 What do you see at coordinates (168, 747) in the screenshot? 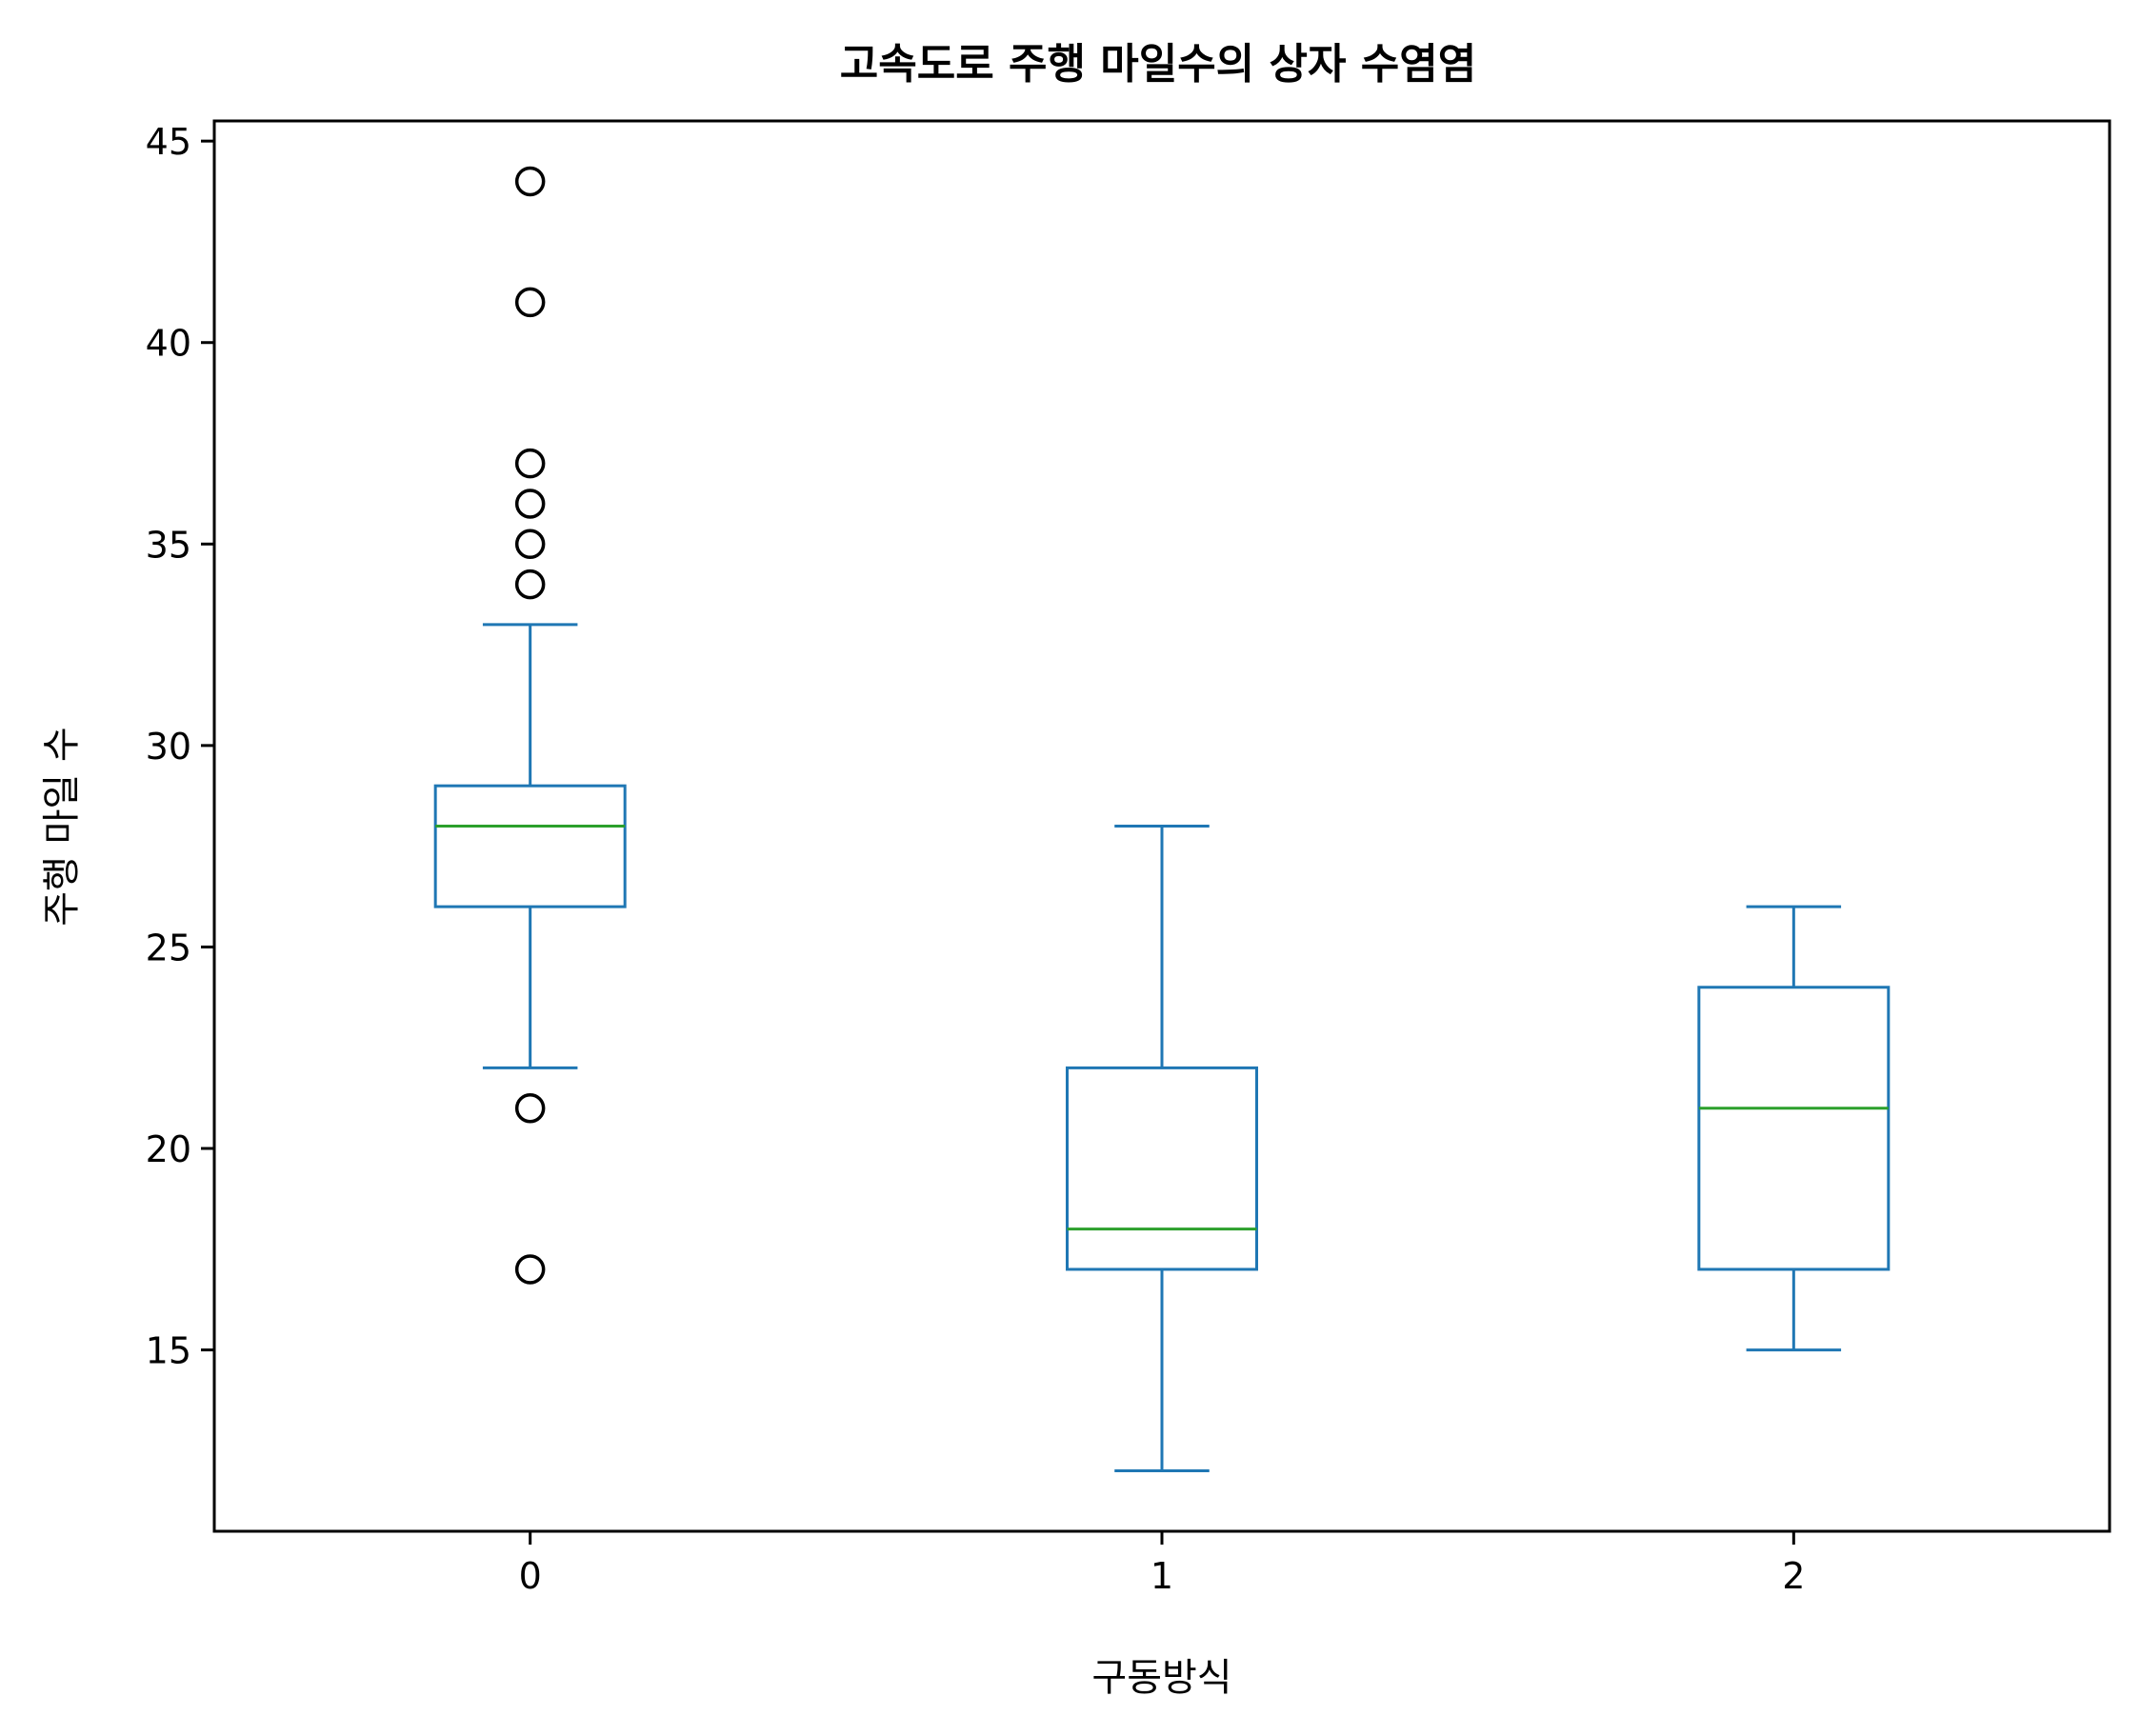
I see `y-tick-label: 30` at bounding box center [168, 747].